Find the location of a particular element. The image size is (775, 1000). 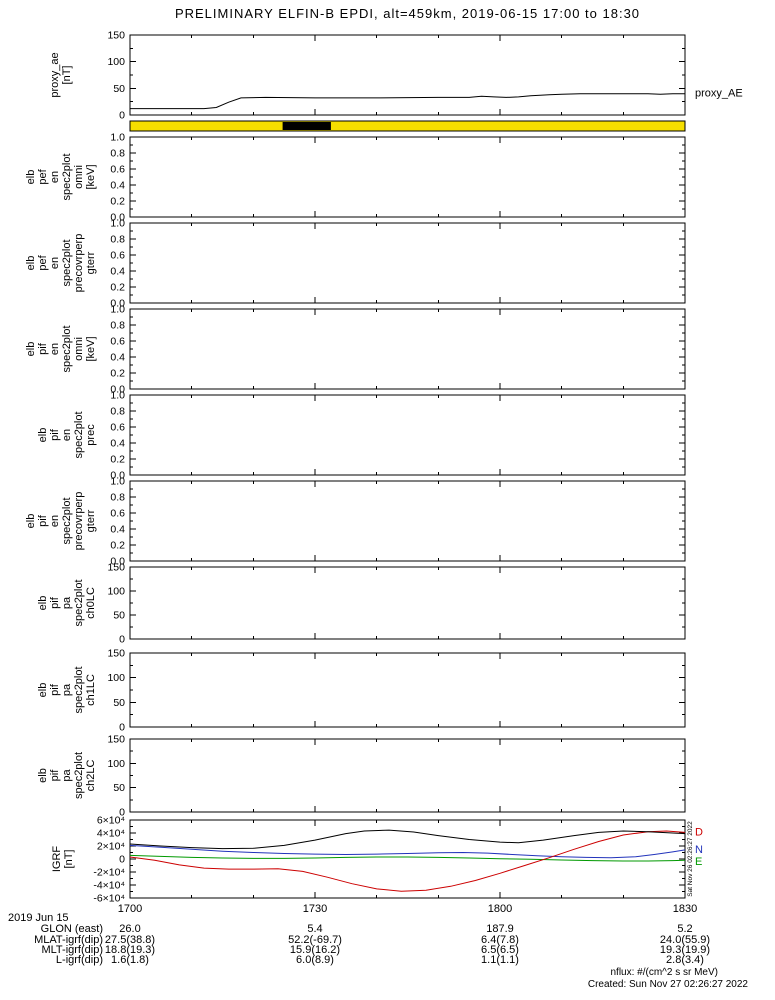

series-D is located at coordinates (407, 861).